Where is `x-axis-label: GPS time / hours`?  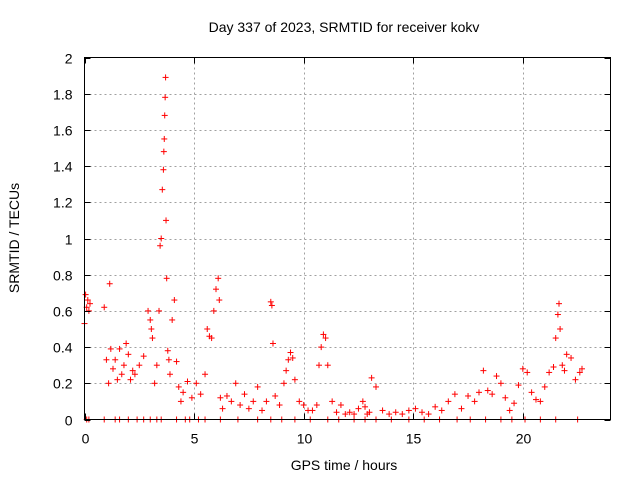
x-axis-label: GPS time / hours is located at coordinates (344, 465).